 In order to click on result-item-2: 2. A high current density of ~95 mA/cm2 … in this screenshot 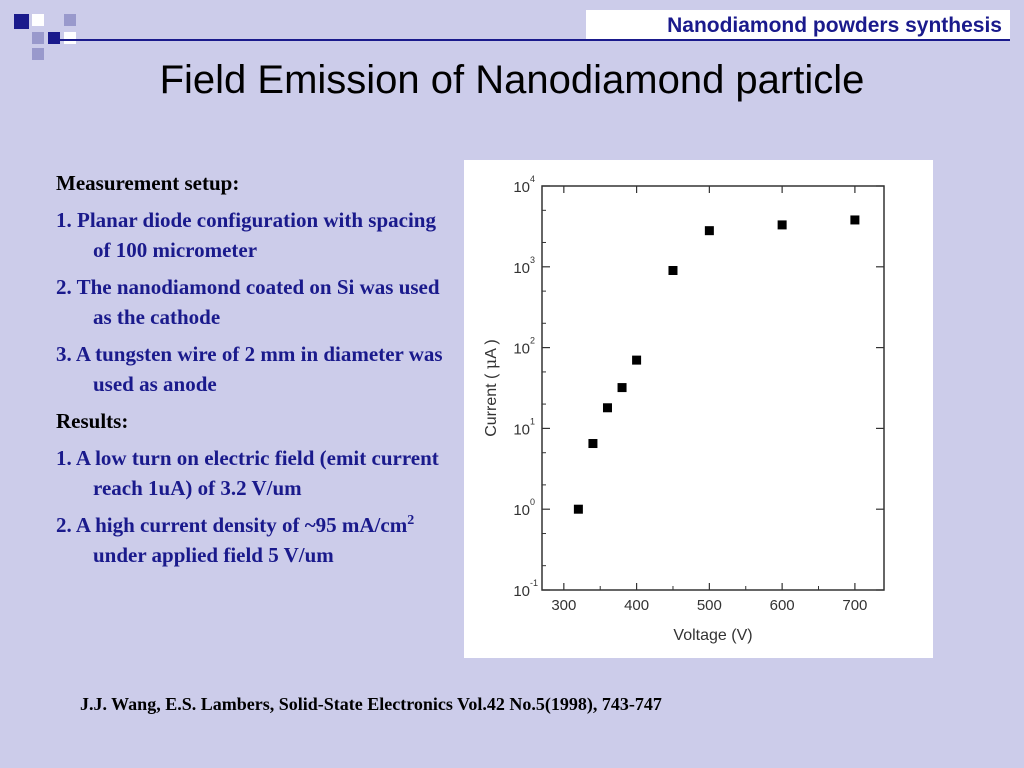, I will do `click(256, 540)`.